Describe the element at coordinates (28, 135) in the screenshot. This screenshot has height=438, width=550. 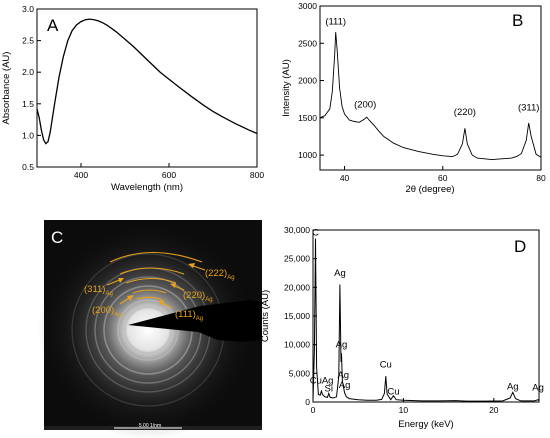
I see `y-tick-label: 1.0` at that location.